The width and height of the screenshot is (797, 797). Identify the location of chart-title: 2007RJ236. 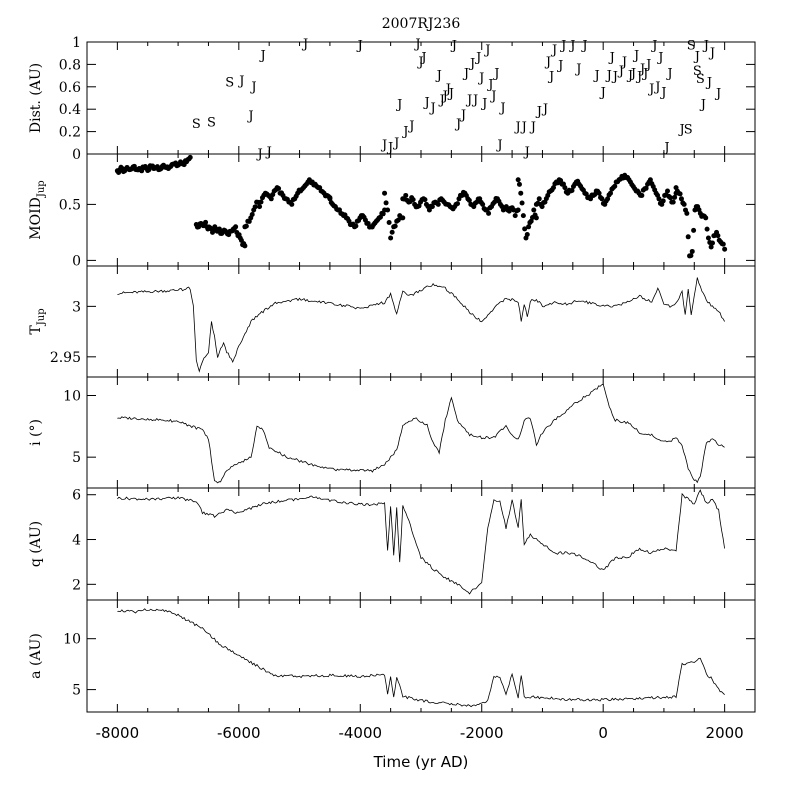
(421, 24).